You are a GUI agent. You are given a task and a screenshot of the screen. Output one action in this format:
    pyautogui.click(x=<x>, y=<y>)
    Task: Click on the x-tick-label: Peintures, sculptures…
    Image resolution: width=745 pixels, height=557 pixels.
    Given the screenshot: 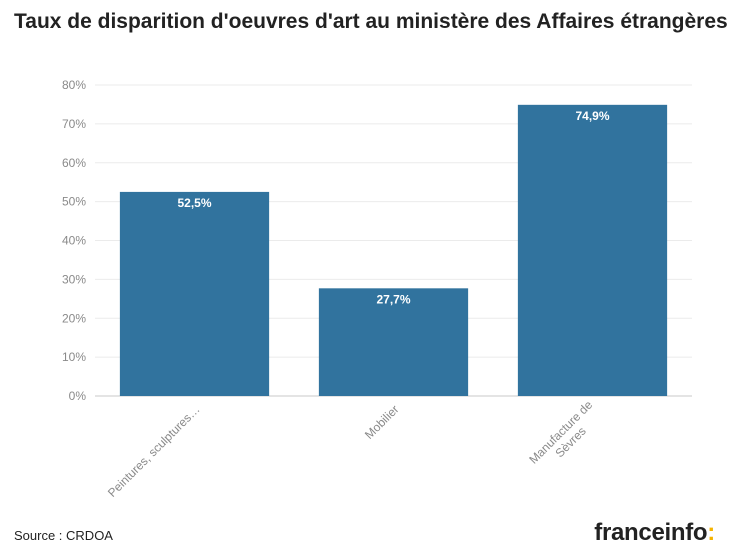 What is the action you would take?
    pyautogui.click(x=154, y=451)
    